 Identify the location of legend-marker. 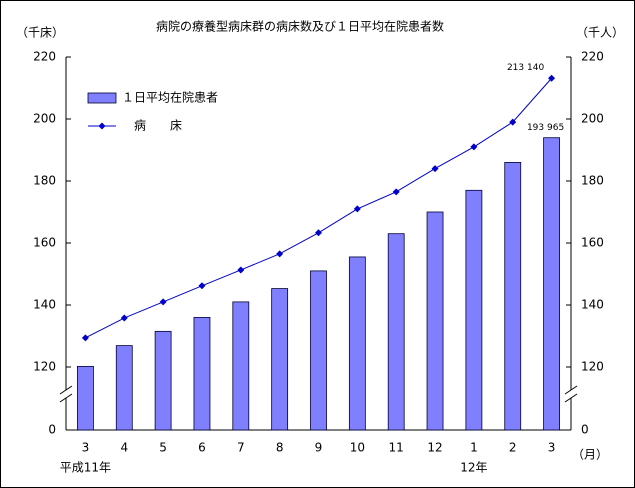
(102, 126).